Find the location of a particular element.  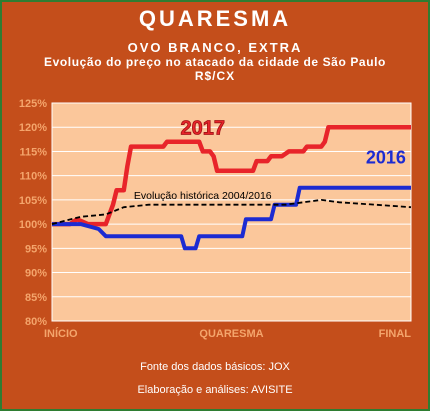

series-line-historical is located at coordinates (231, 212).